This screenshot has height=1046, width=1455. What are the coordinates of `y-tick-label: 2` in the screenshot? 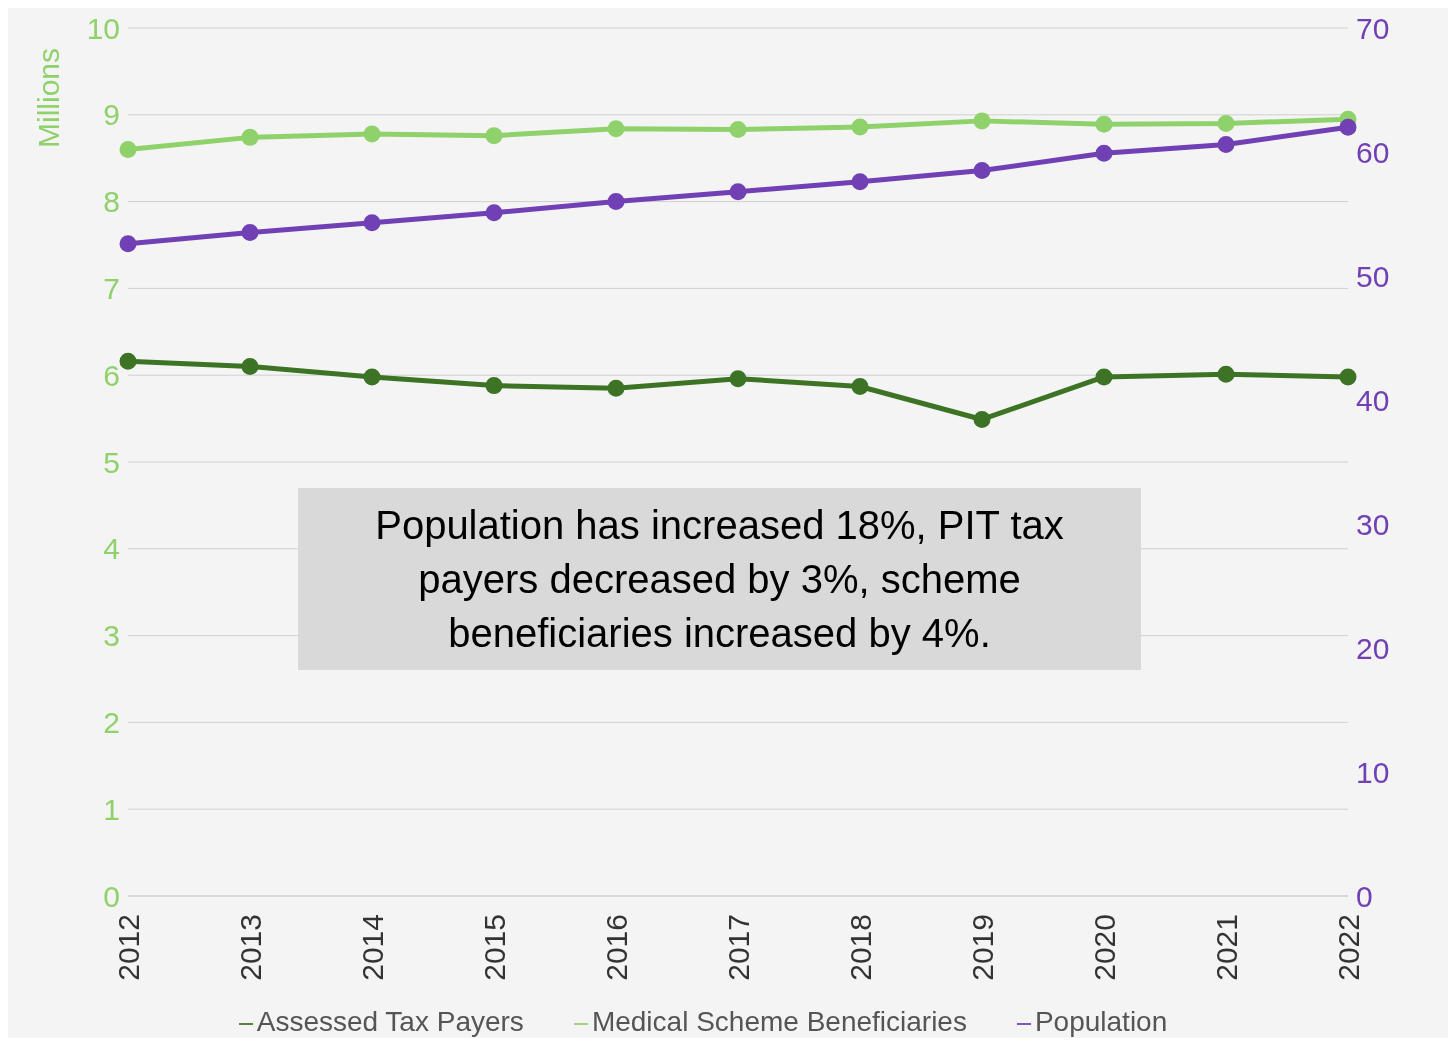 It's located at (111, 723).